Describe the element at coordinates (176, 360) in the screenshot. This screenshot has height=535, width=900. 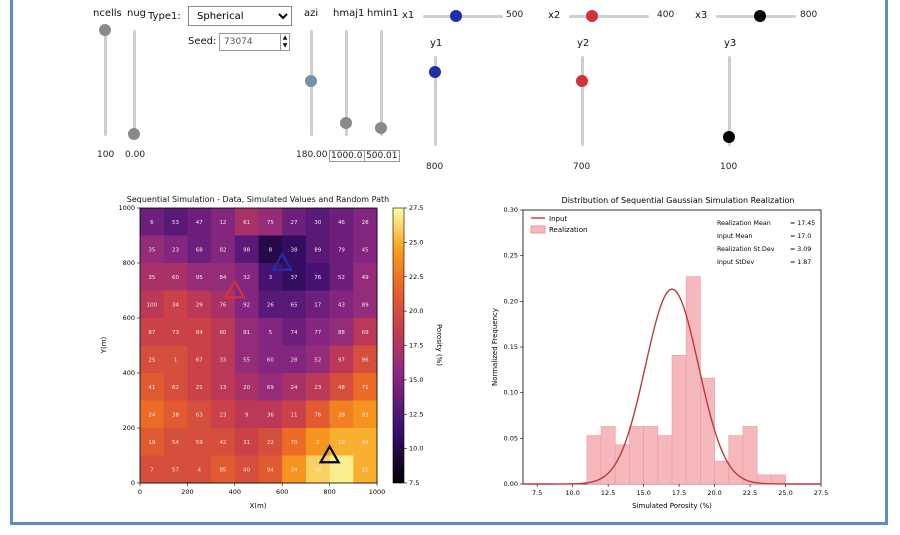
I see `path-order-number: 1` at that location.